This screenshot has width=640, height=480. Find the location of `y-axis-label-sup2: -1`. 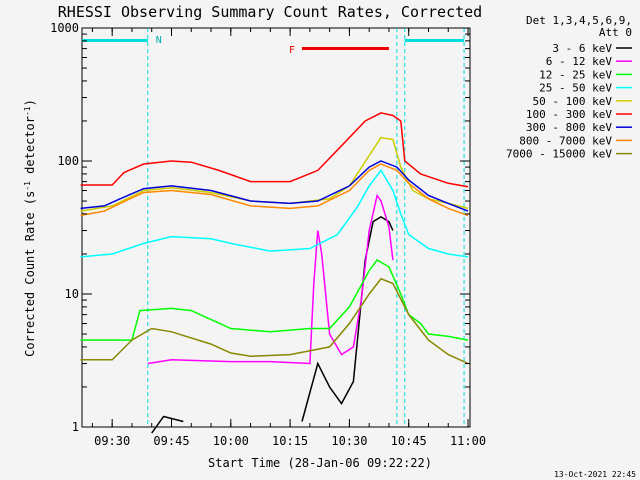

y-axis-label-sup2: -1 is located at coordinates (27, 111).